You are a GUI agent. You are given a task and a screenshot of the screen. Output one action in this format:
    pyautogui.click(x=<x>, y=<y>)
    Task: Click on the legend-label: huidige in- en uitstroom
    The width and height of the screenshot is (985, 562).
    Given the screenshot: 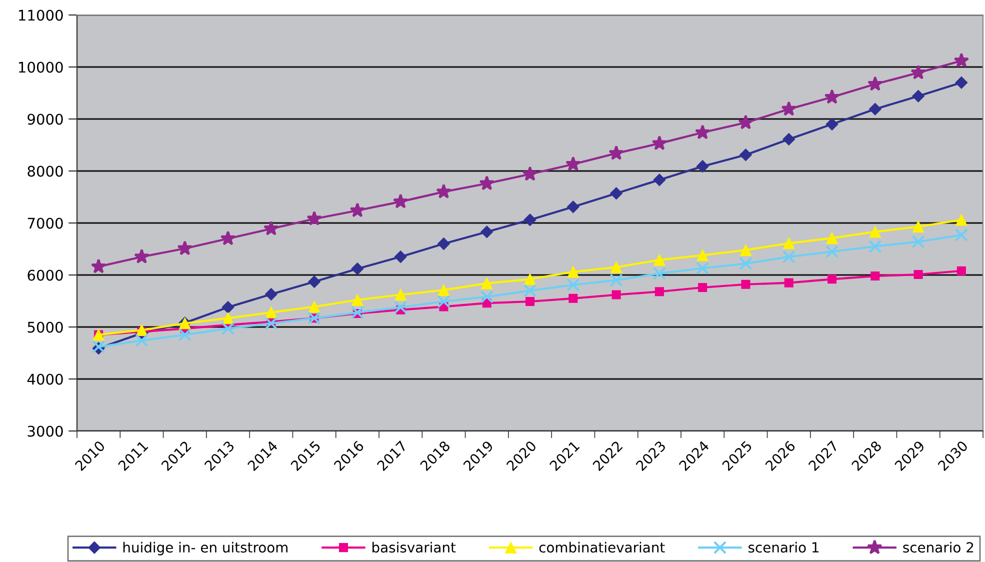 What is the action you would take?
    pyautogui.click(x=205, y=549)
    